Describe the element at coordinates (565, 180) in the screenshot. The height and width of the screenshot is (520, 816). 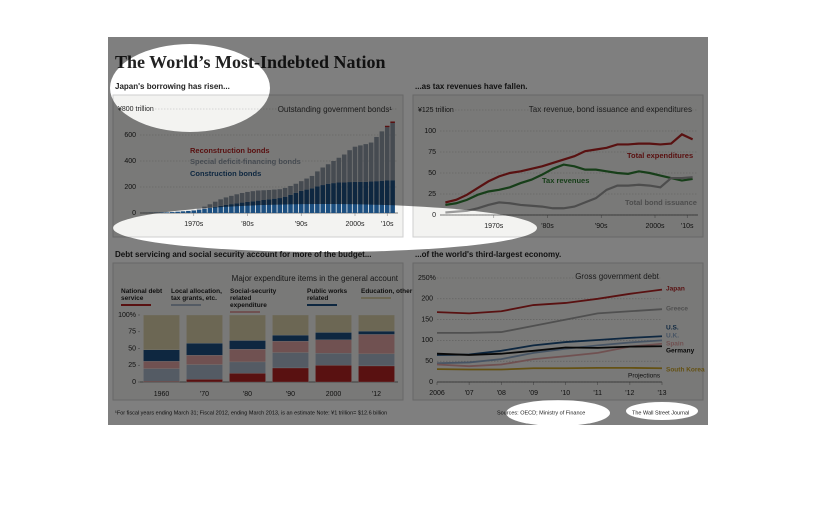
I see `series-label: Tax revenues` at that location.